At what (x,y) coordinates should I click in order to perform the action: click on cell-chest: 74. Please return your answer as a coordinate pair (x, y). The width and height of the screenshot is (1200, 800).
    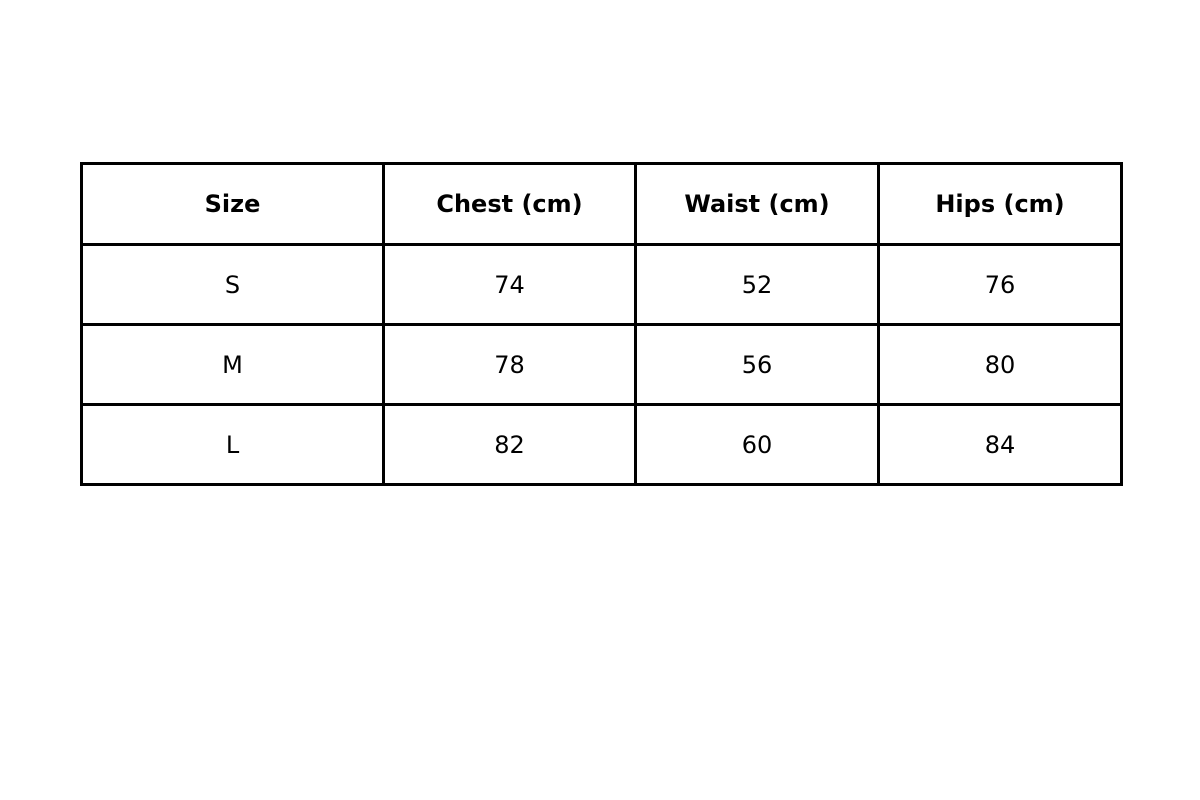
    Looking at the image, I should click on (509, 284).